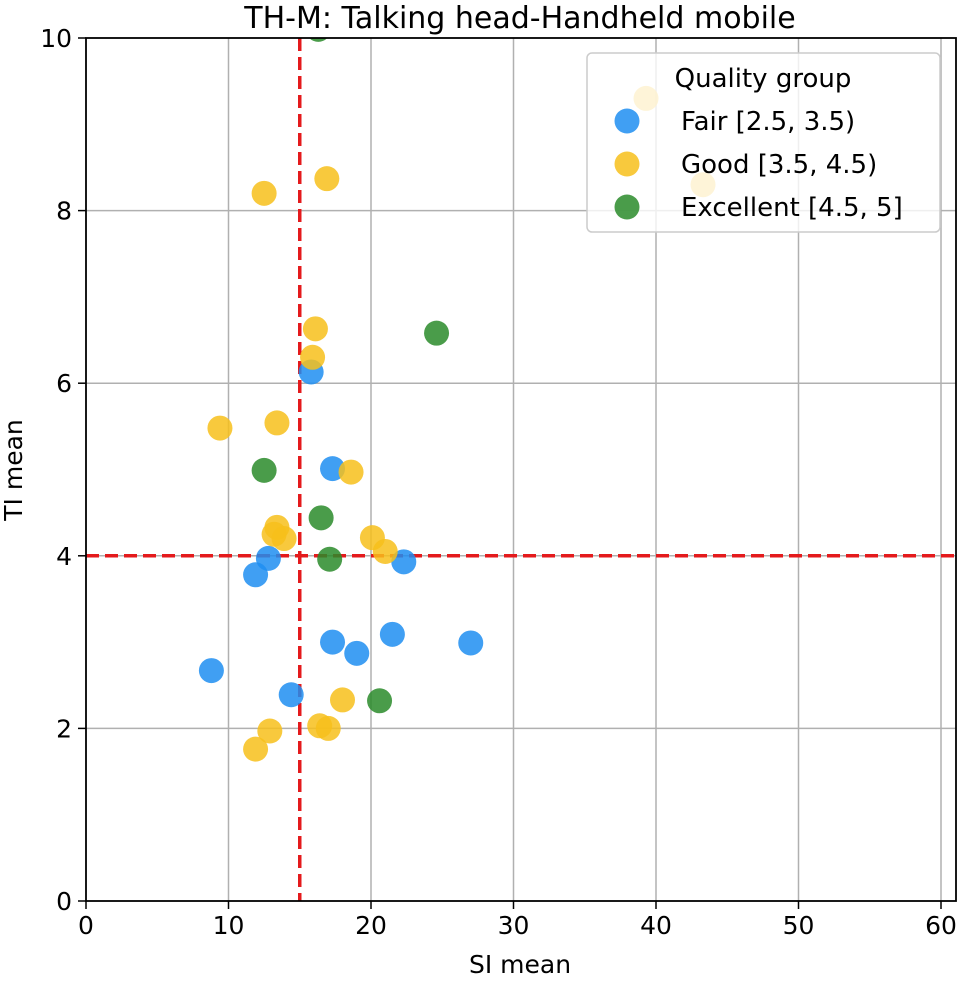 This screenshot has width=960, height=984. What do you see at coordinates (371, 925) in the screenshot?
I see `x-tick-label: 20` at bounding box center [371, 925].